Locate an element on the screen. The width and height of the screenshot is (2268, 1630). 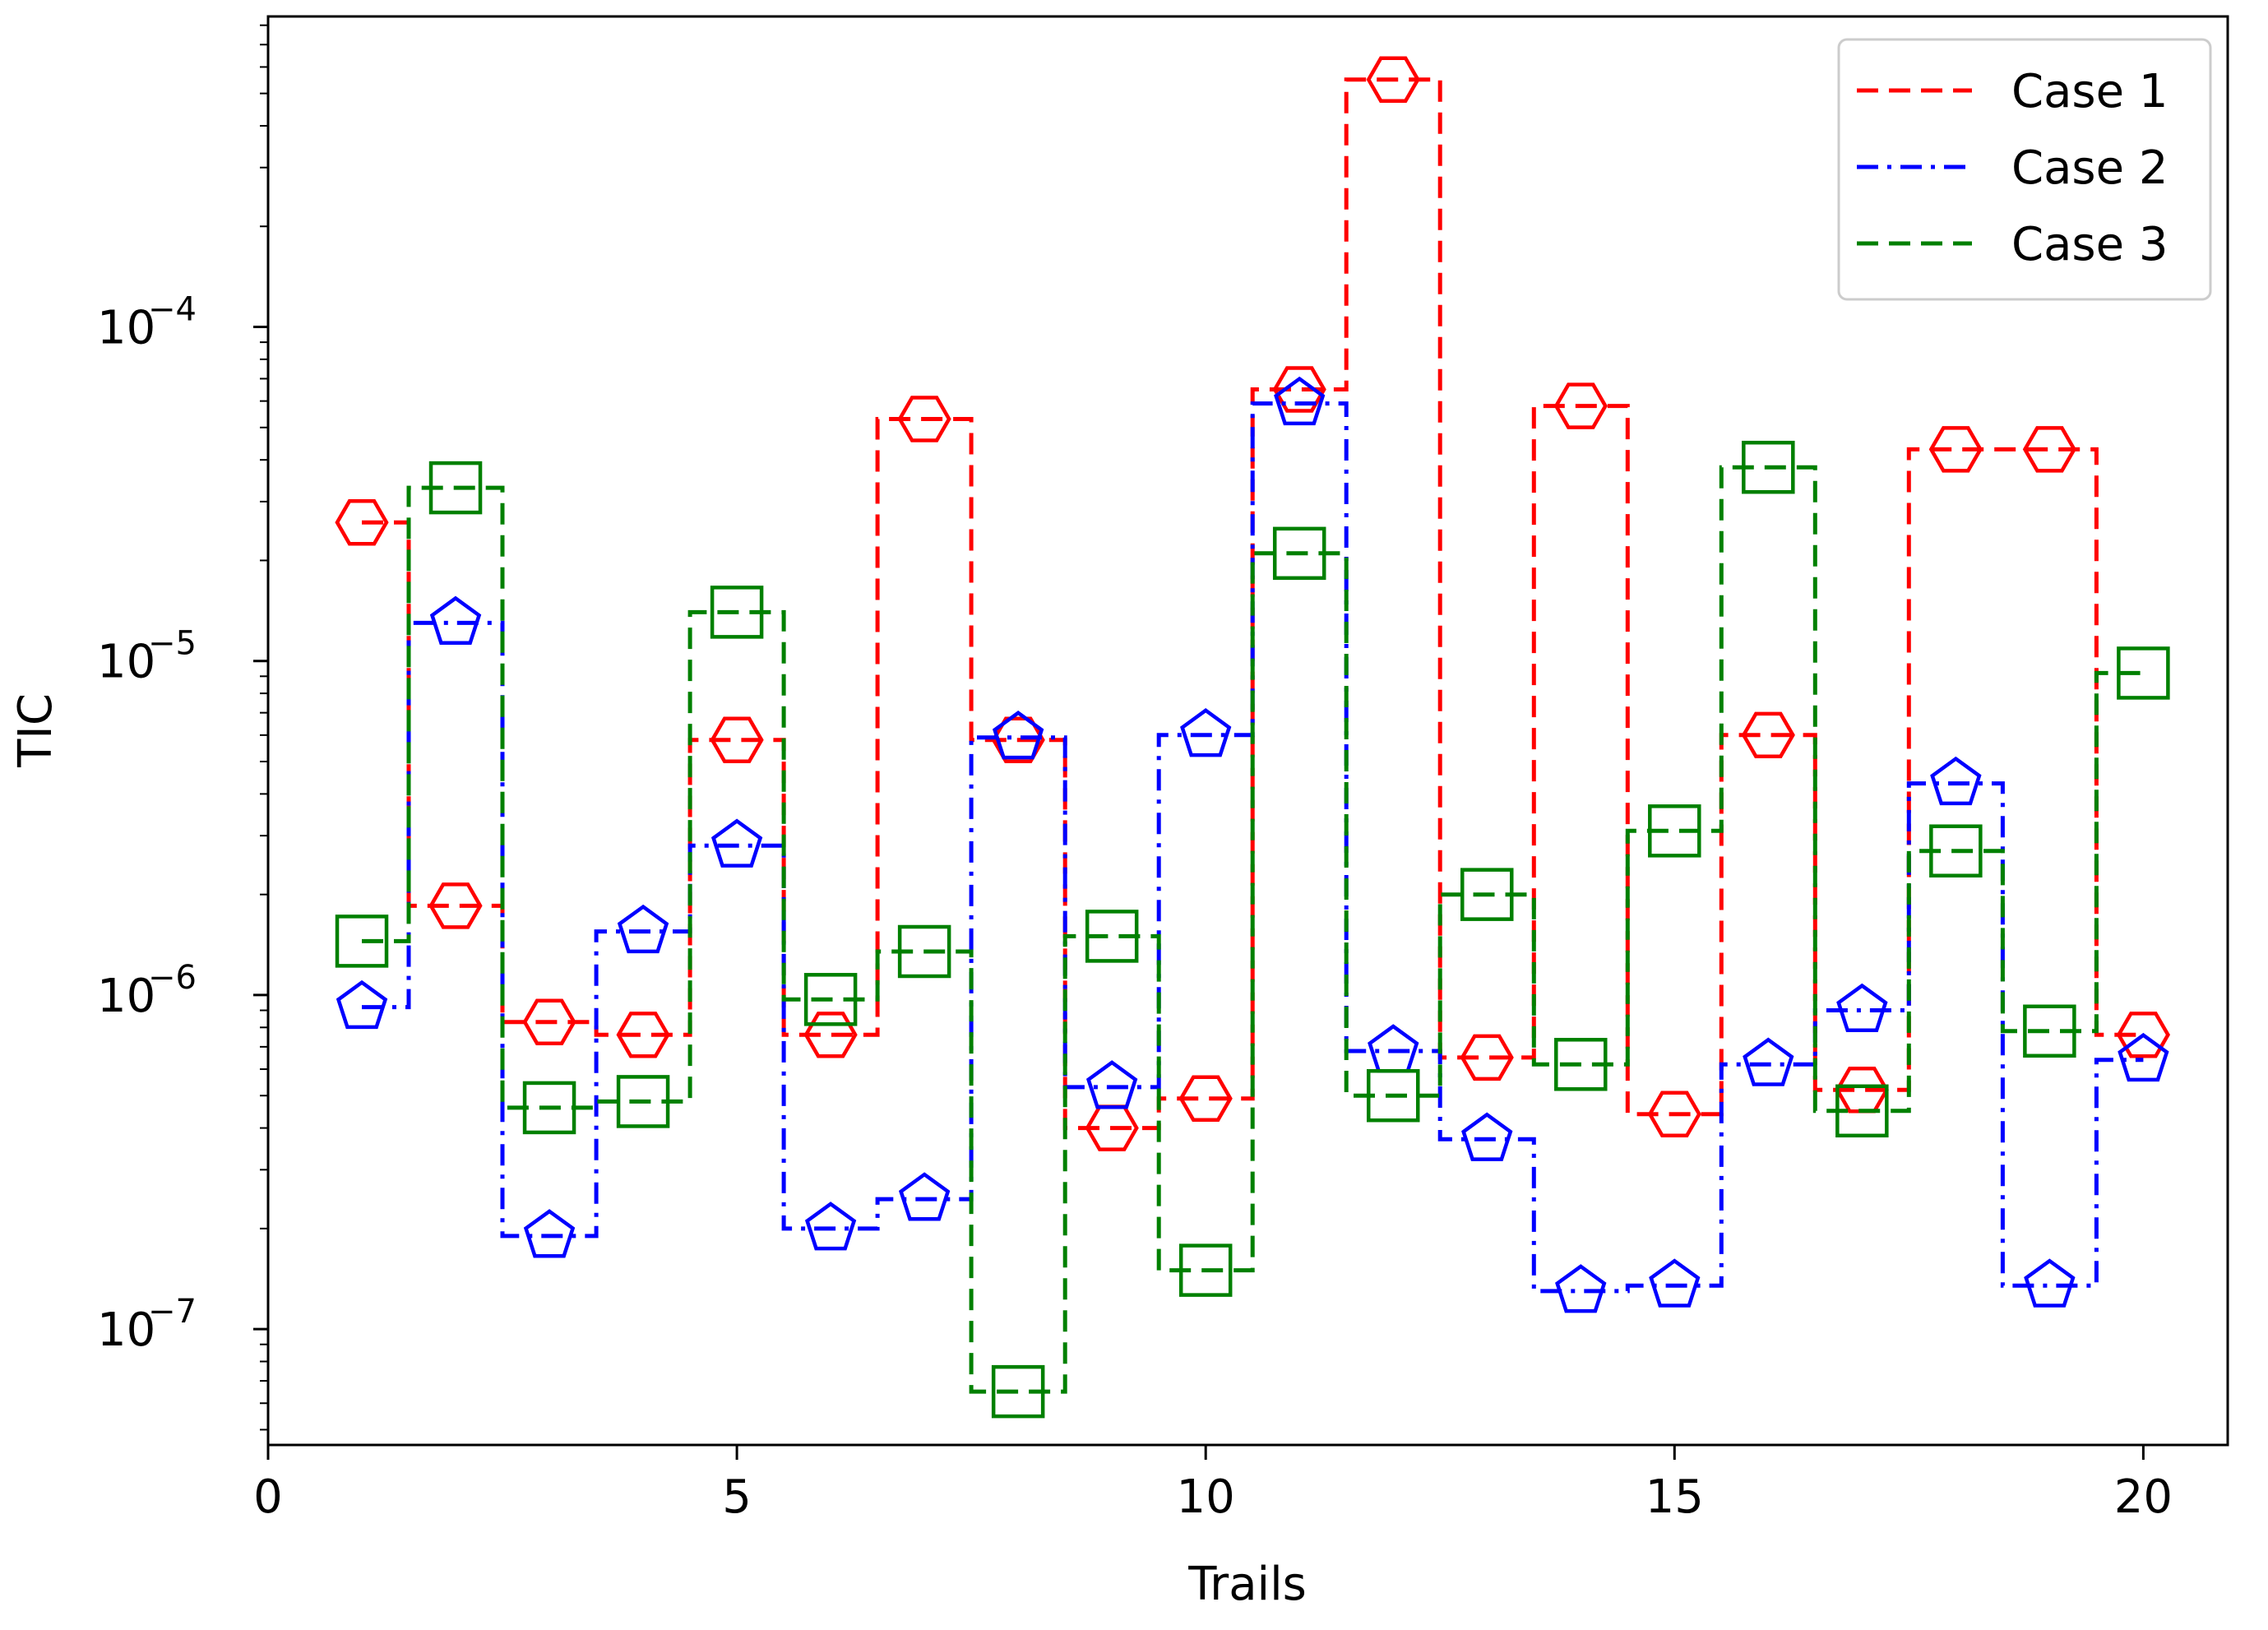
legend-label: Case 2 is located at coordinates (2089, 168).